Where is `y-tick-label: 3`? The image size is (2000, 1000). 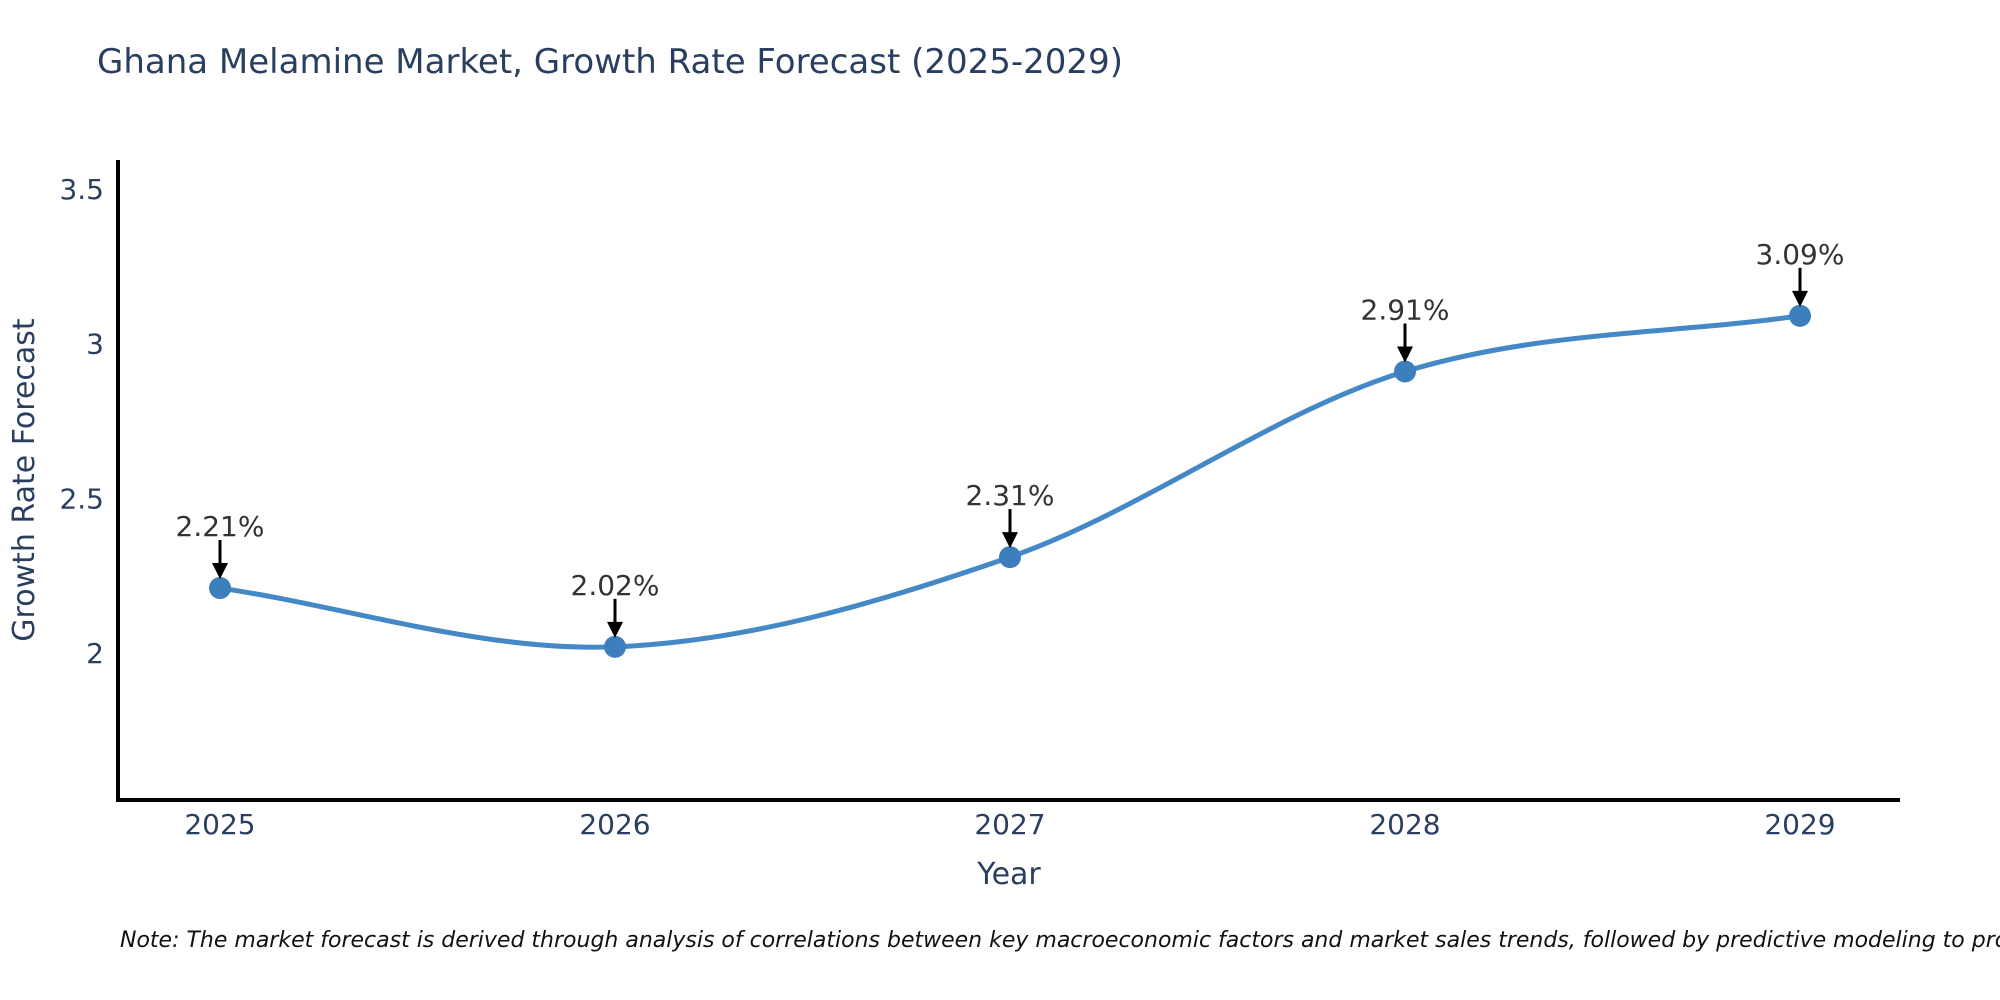
y-tick-label: 3 is located at coordinates (95, 344).